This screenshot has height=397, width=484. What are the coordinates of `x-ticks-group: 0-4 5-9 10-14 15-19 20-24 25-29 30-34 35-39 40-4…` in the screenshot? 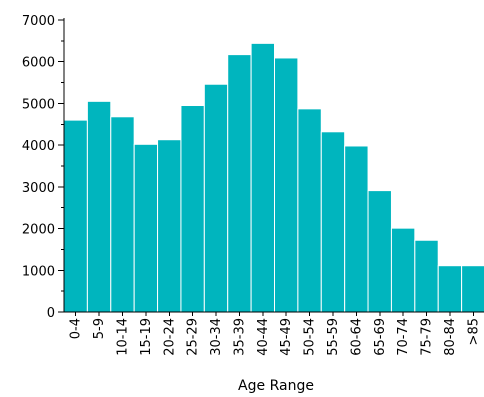 It's located at (275, 334).